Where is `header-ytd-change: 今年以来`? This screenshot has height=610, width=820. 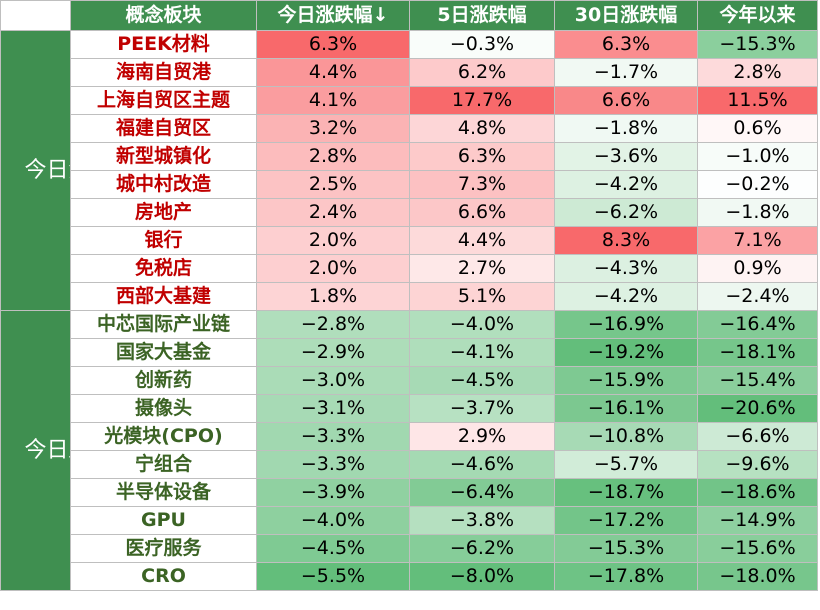 header-ytd-change: 今年以来 is located at coordinates (757, 15).